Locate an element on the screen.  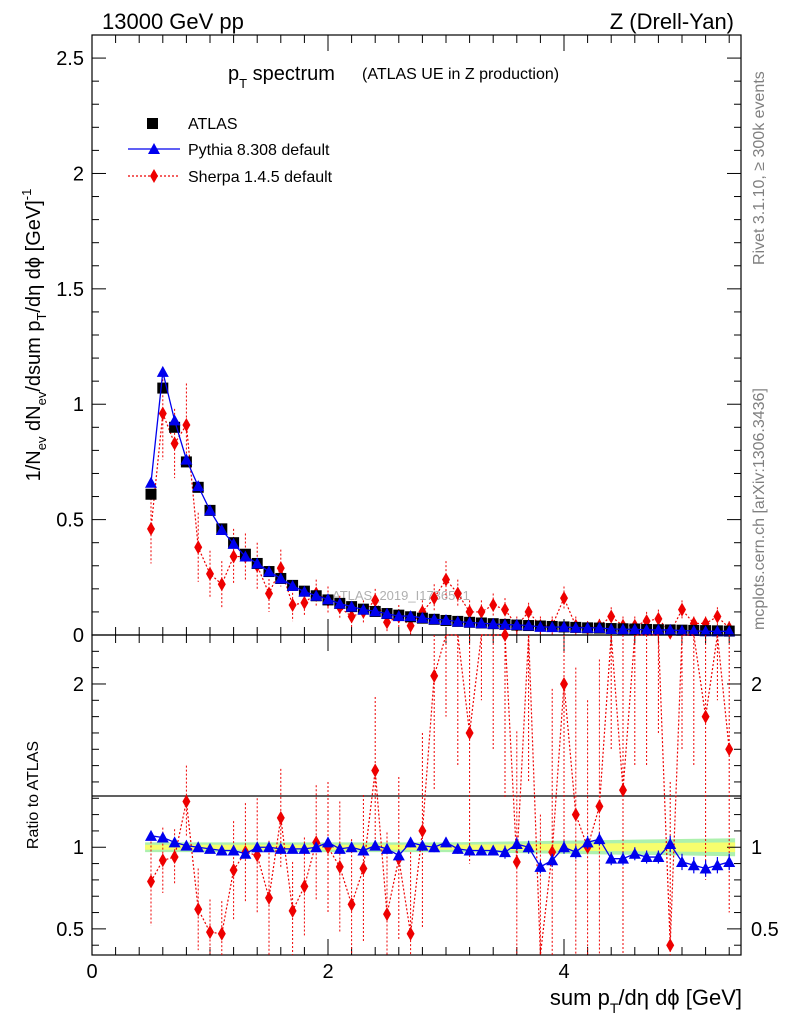
ratio-ytick-label: 1 is located at coordinates (78, 848).